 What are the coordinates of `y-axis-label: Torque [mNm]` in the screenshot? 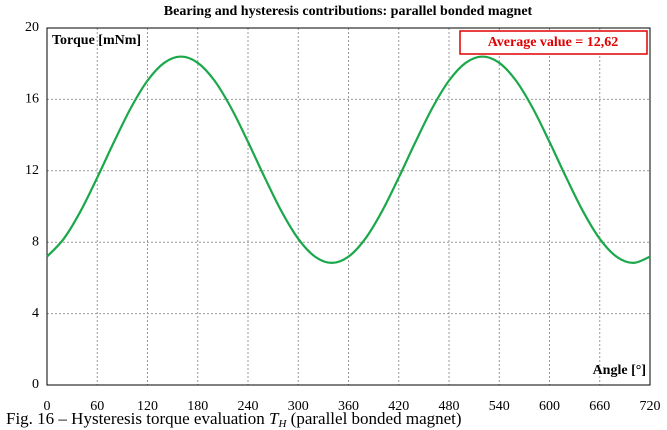 It's located at (96, 40).